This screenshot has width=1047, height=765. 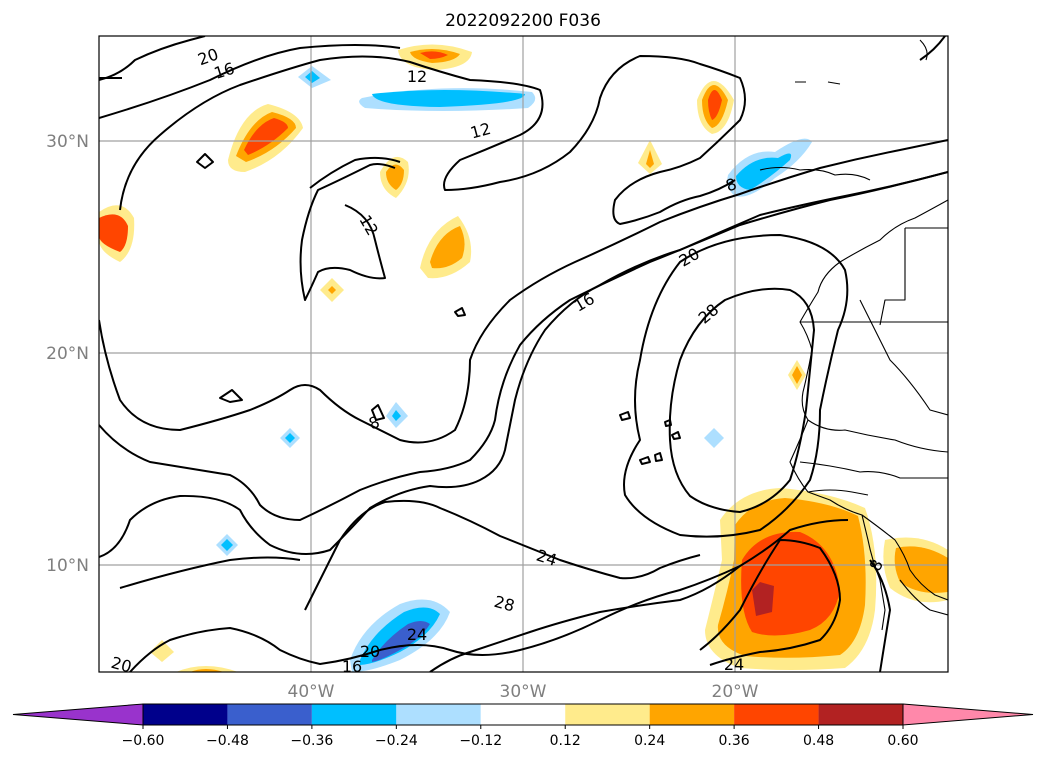 I want to click on colorbar-outline, so click(x=523, y=714).